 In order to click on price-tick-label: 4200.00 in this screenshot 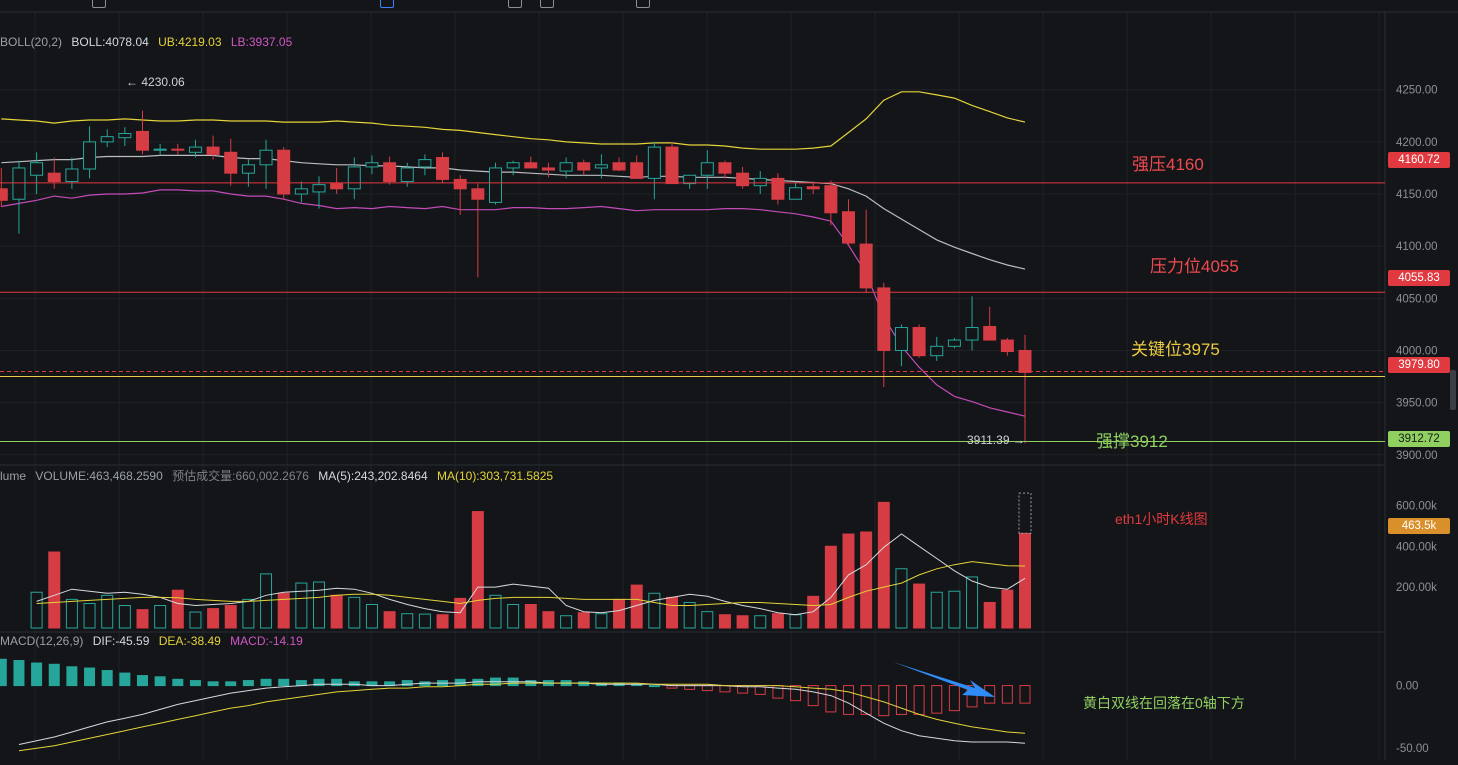, I will do `click(1417, 143)`.